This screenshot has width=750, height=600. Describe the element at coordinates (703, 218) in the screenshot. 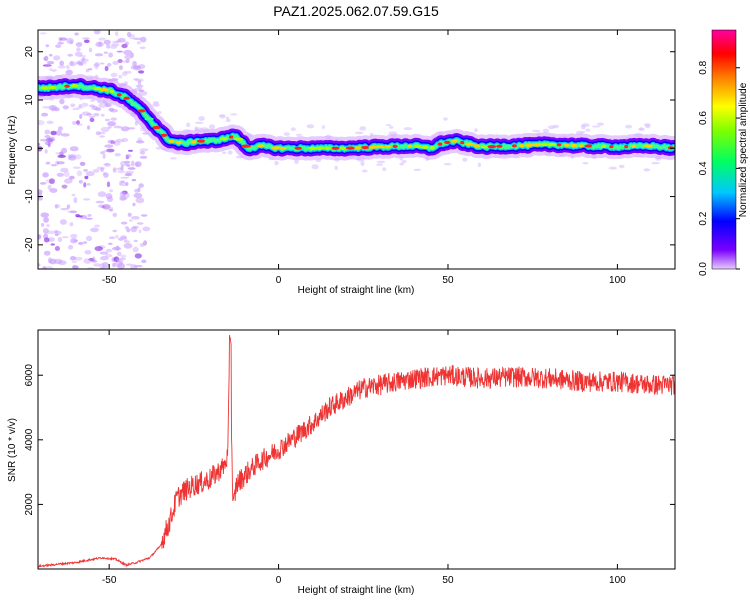

I see `colorbar-tick-label: 0.2` at that location.